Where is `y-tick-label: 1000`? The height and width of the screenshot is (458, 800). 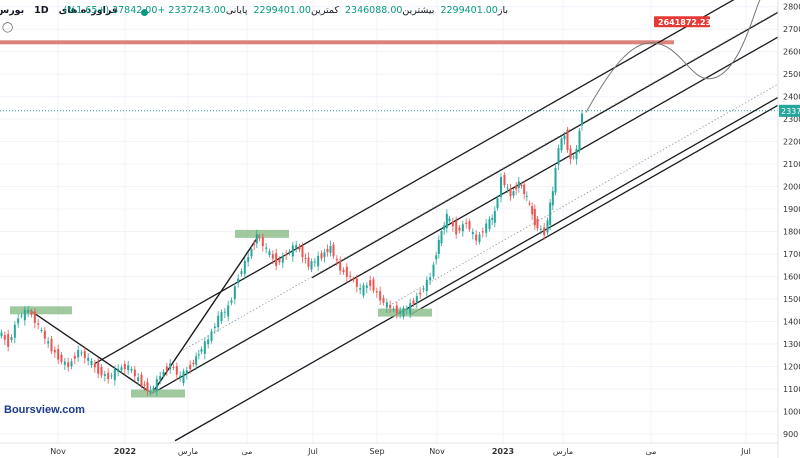
y-tick-label: 1000 is located at coordinates (791, 412).